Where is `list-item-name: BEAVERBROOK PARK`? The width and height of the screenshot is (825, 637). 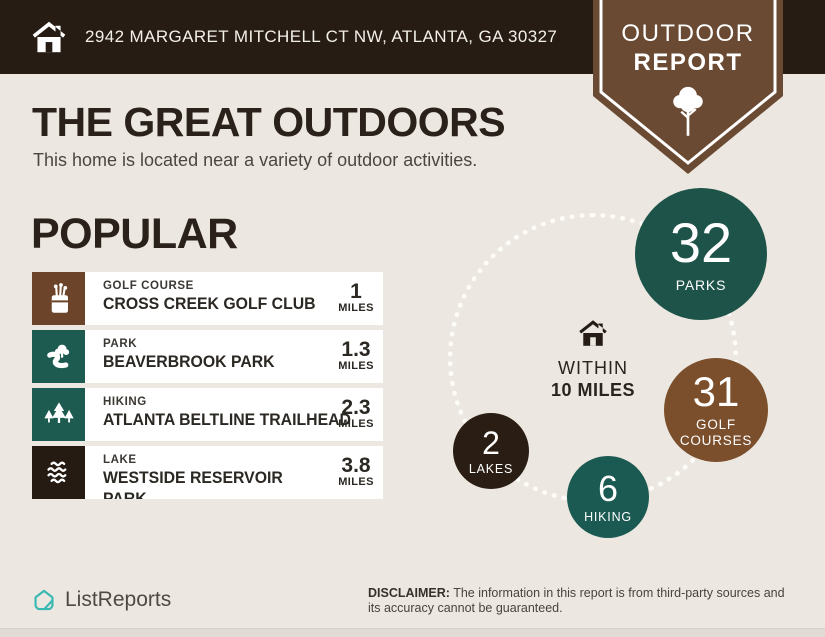
list-item-name: BEAVERBROOK PARK is located at coordinates (189, 361).